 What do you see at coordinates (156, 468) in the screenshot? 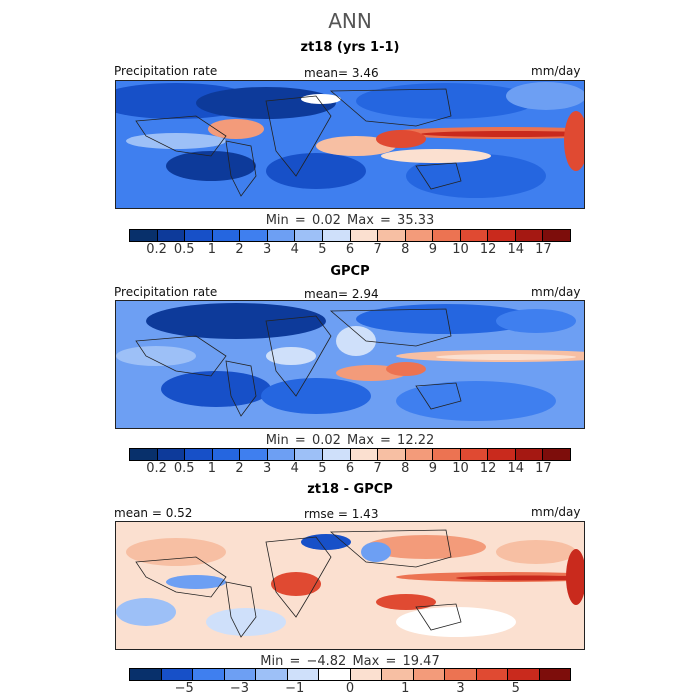
I see `colorbar-tick-label: 0.2` at bounding box center [156, 468].